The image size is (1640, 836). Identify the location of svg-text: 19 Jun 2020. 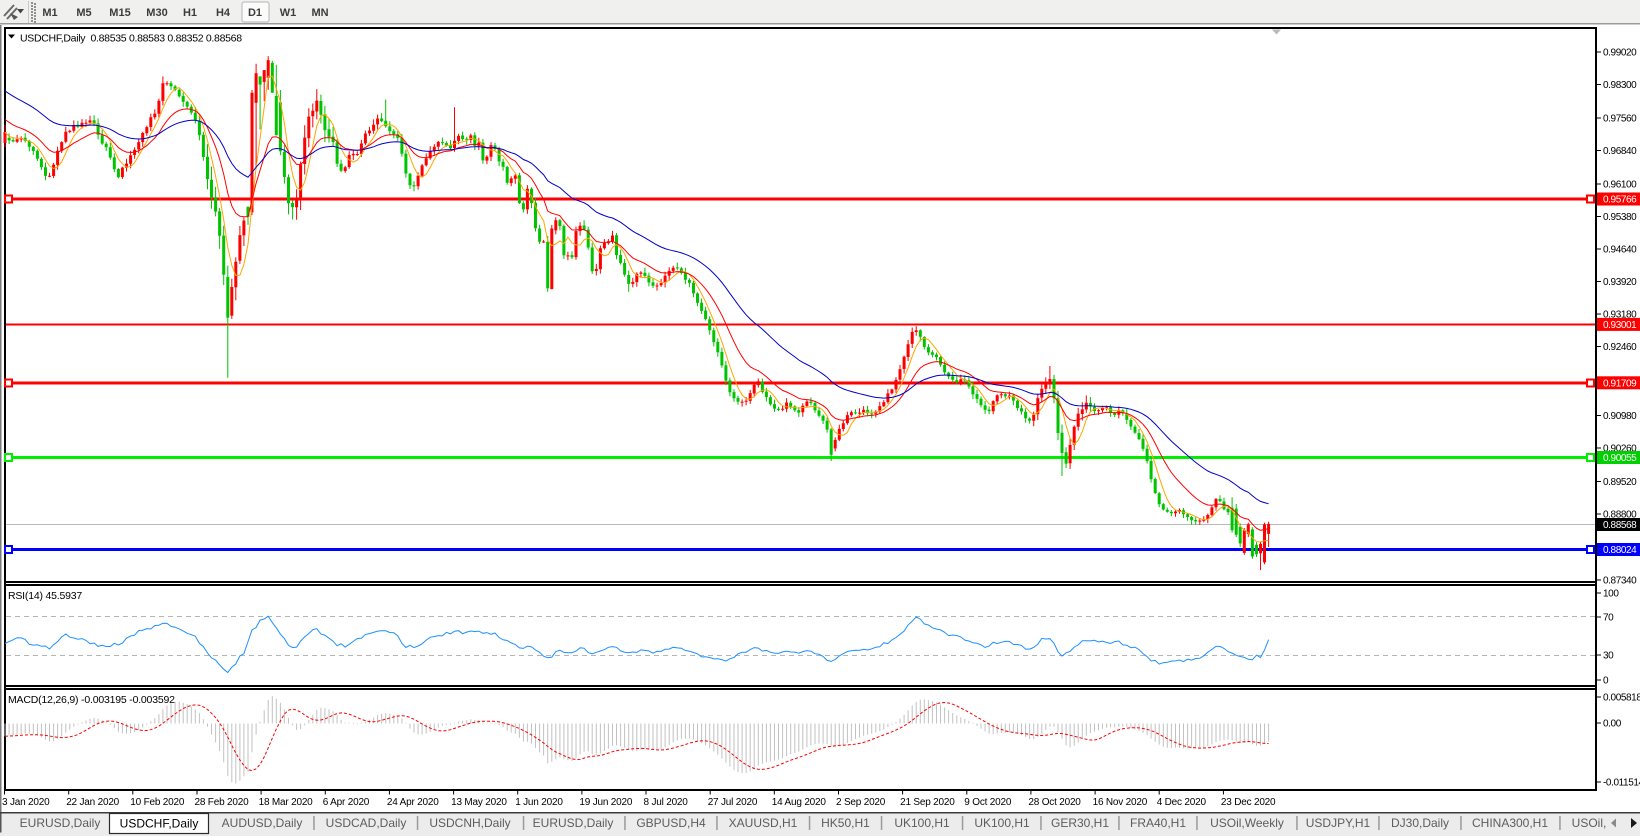
(605, 802).